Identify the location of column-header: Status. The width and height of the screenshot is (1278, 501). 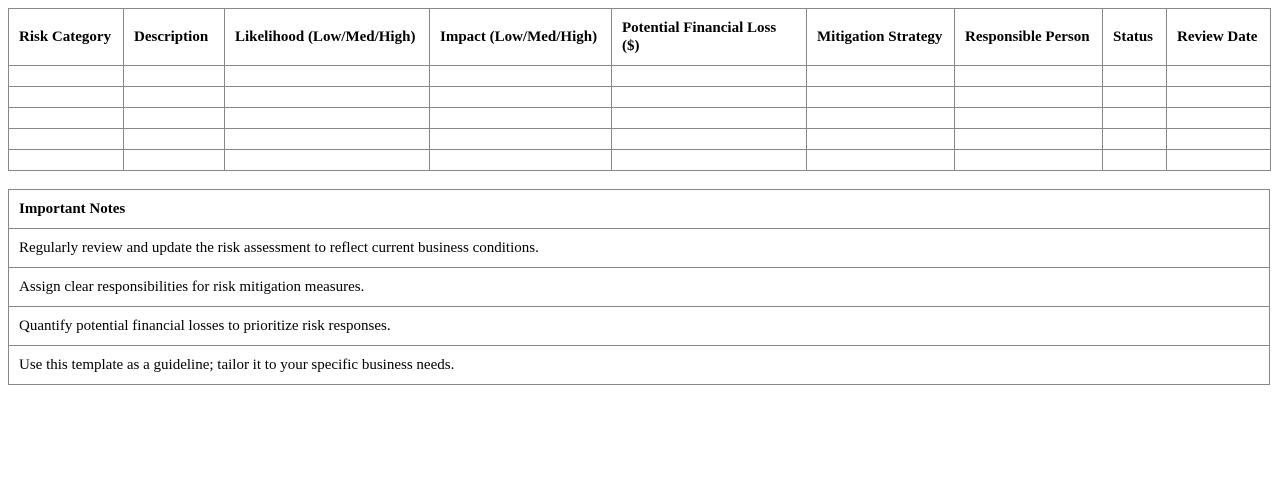
(1134, 37).